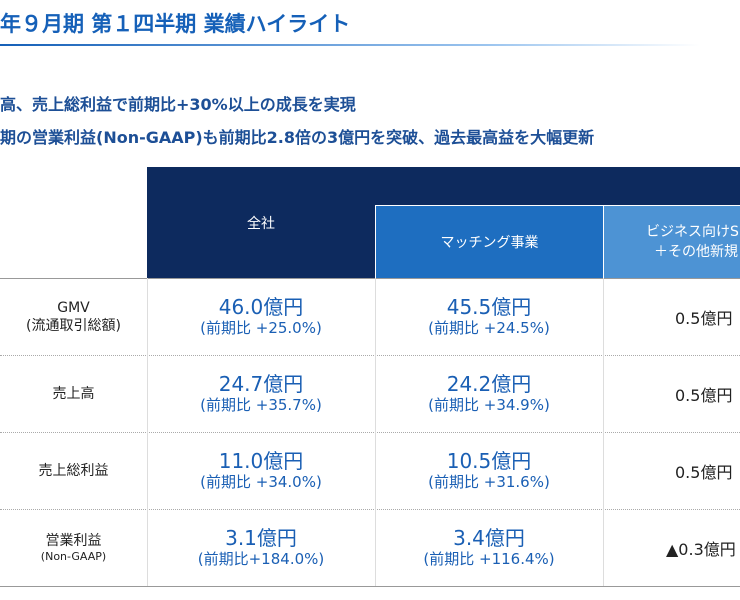 The image size is (740, 600). What do you see at coordinates (73, 325) in the screenshot?
I see `sublabel: (流通取引総額)` at bounding box center [73, 325].